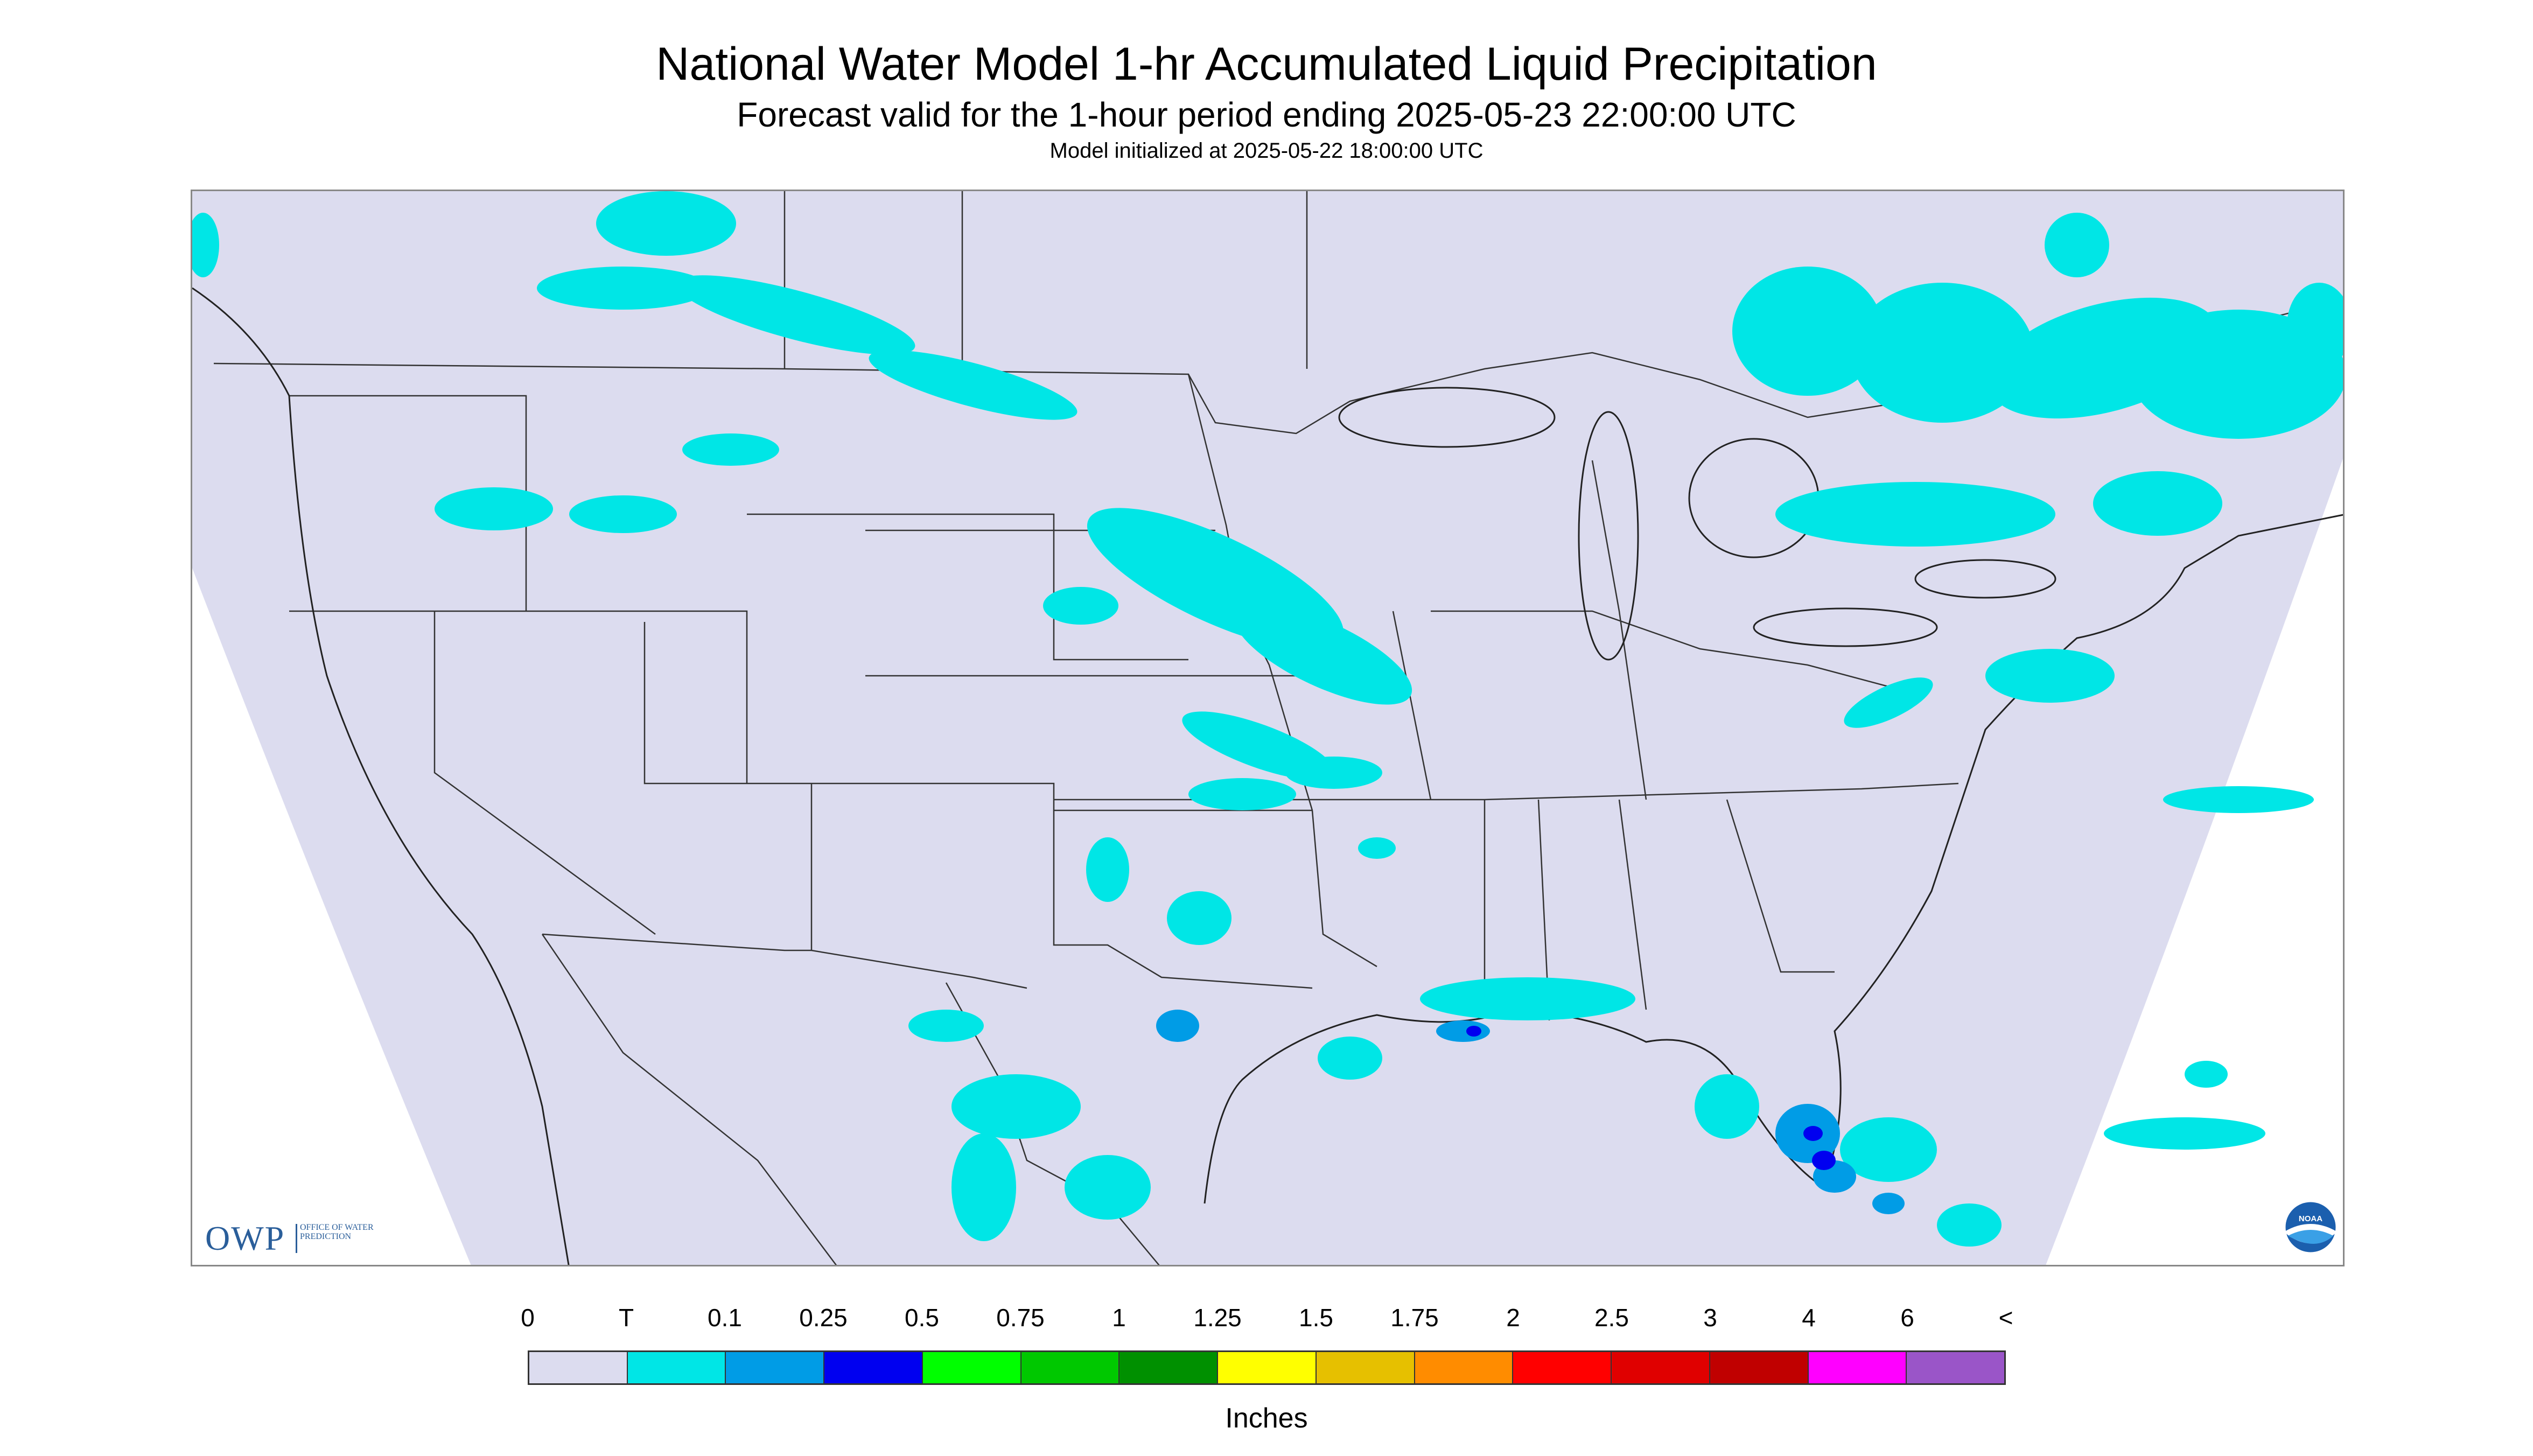  Describe the element at coordinates (1021, 1318) in the screenshot. I see `legend-tick-label: 0.75` at that location.